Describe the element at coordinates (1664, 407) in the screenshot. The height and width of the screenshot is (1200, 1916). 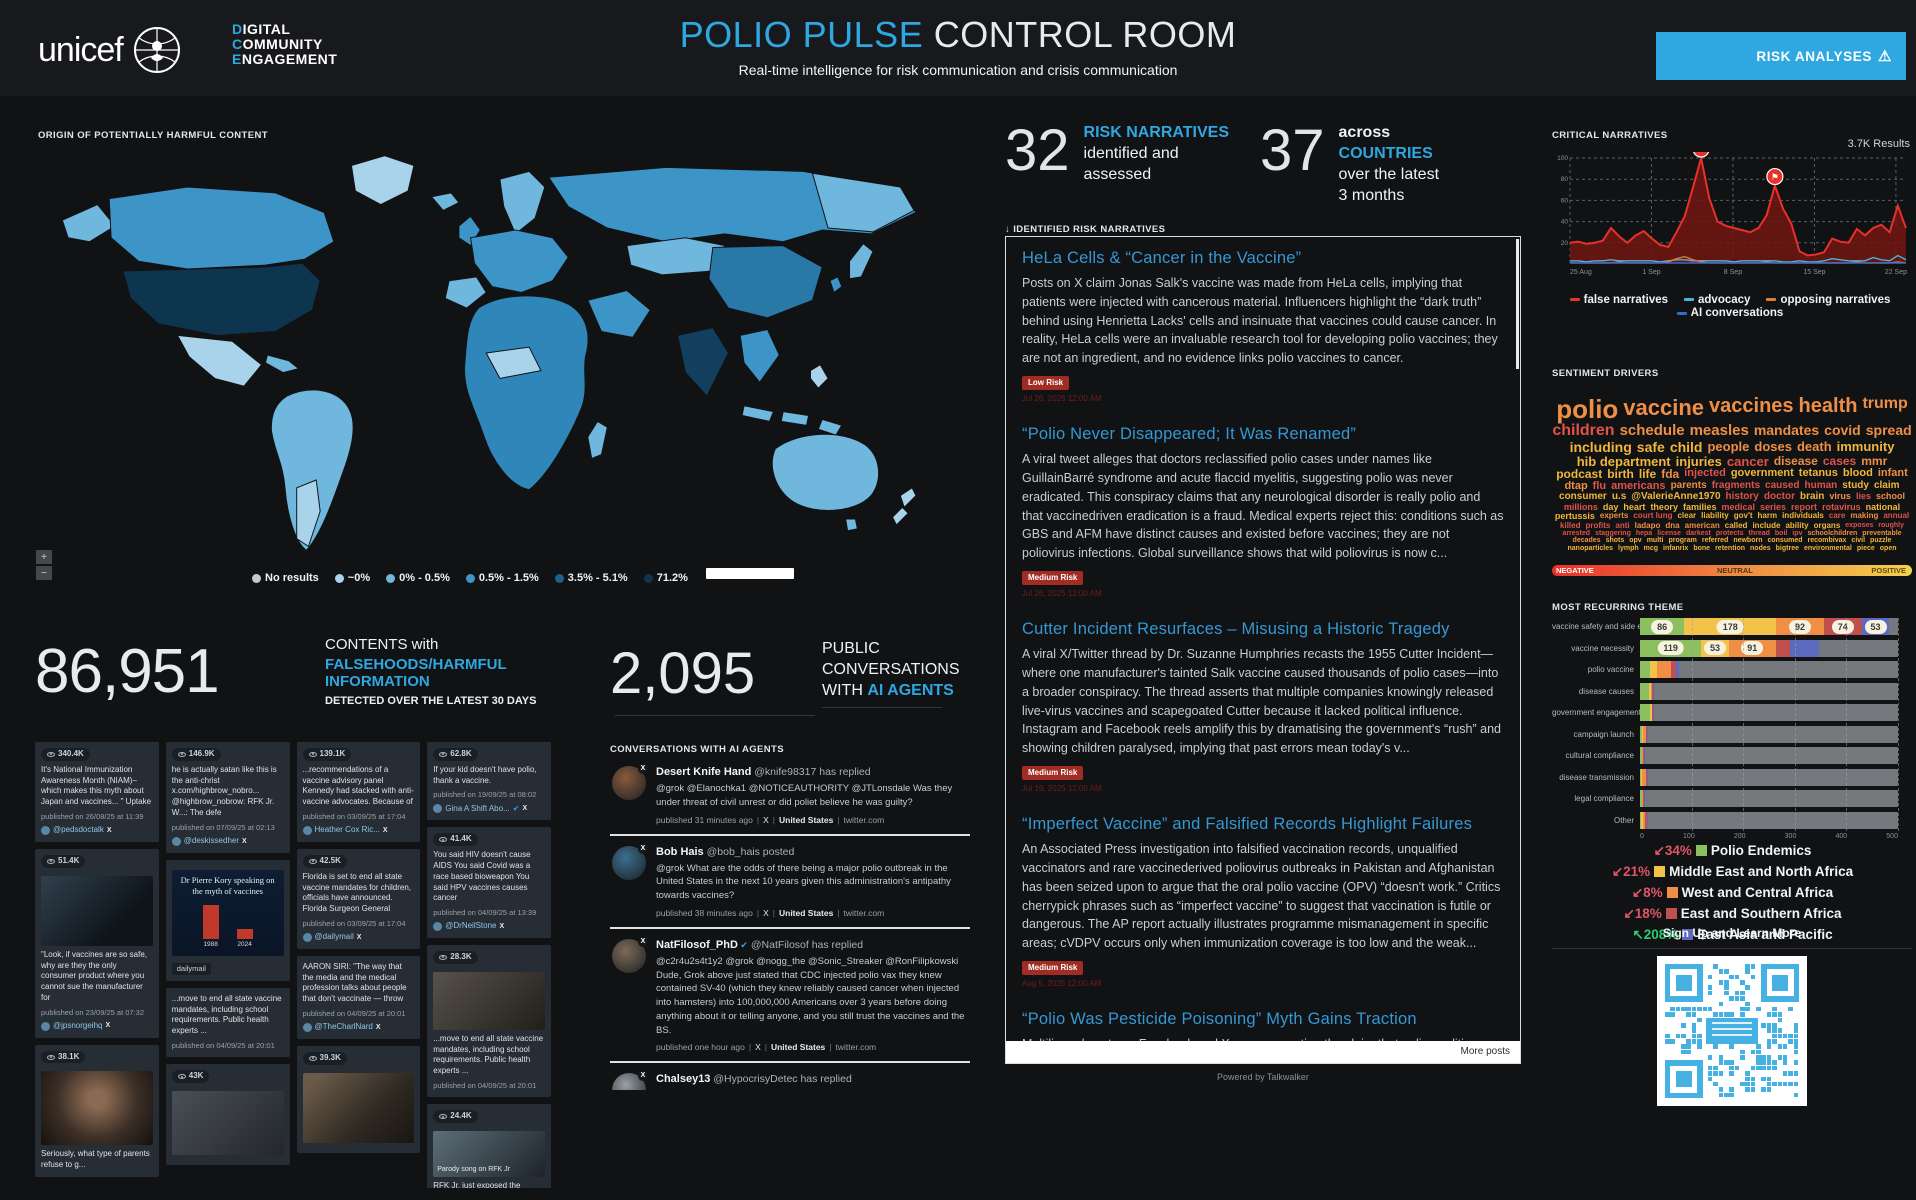
I see `cloud-word: vaccine` at that location.